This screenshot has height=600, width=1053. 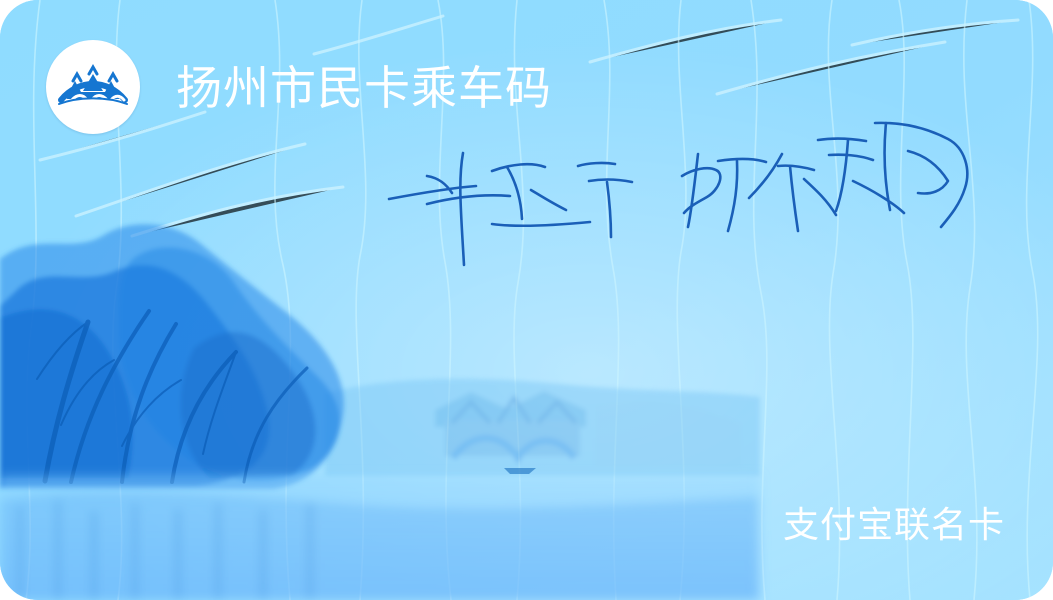 What do you see at coordinates (93, 84) in the screenshot?
I see `bridge-pavilion-icon` at bounding box center [93, 84].